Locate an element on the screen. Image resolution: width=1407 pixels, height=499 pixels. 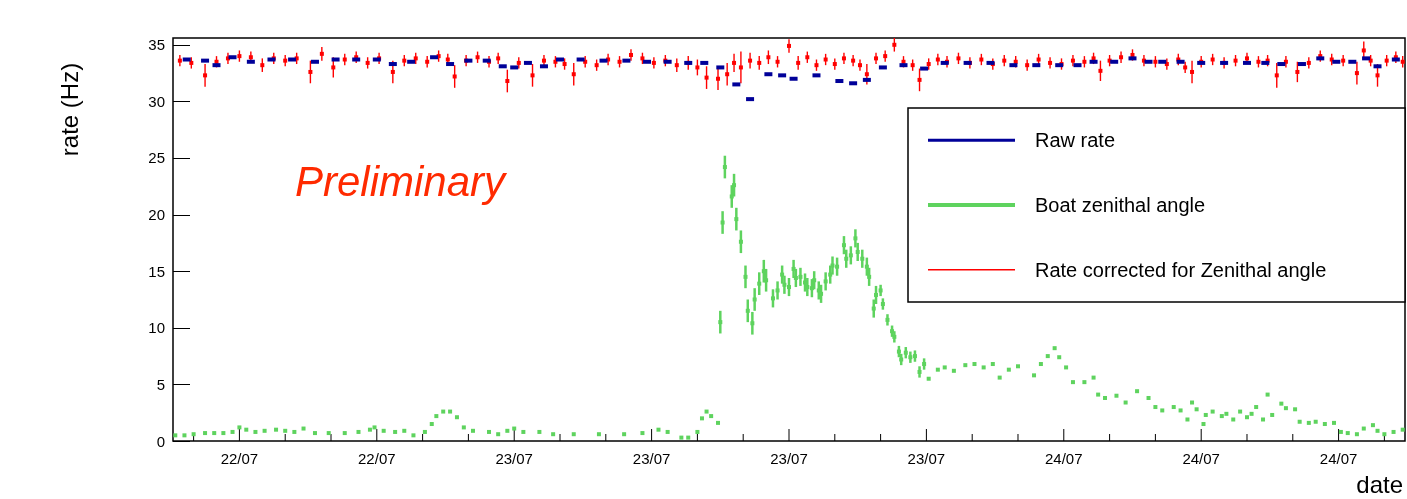
y-tick-label: 0 is located at coordinates (160, 441).